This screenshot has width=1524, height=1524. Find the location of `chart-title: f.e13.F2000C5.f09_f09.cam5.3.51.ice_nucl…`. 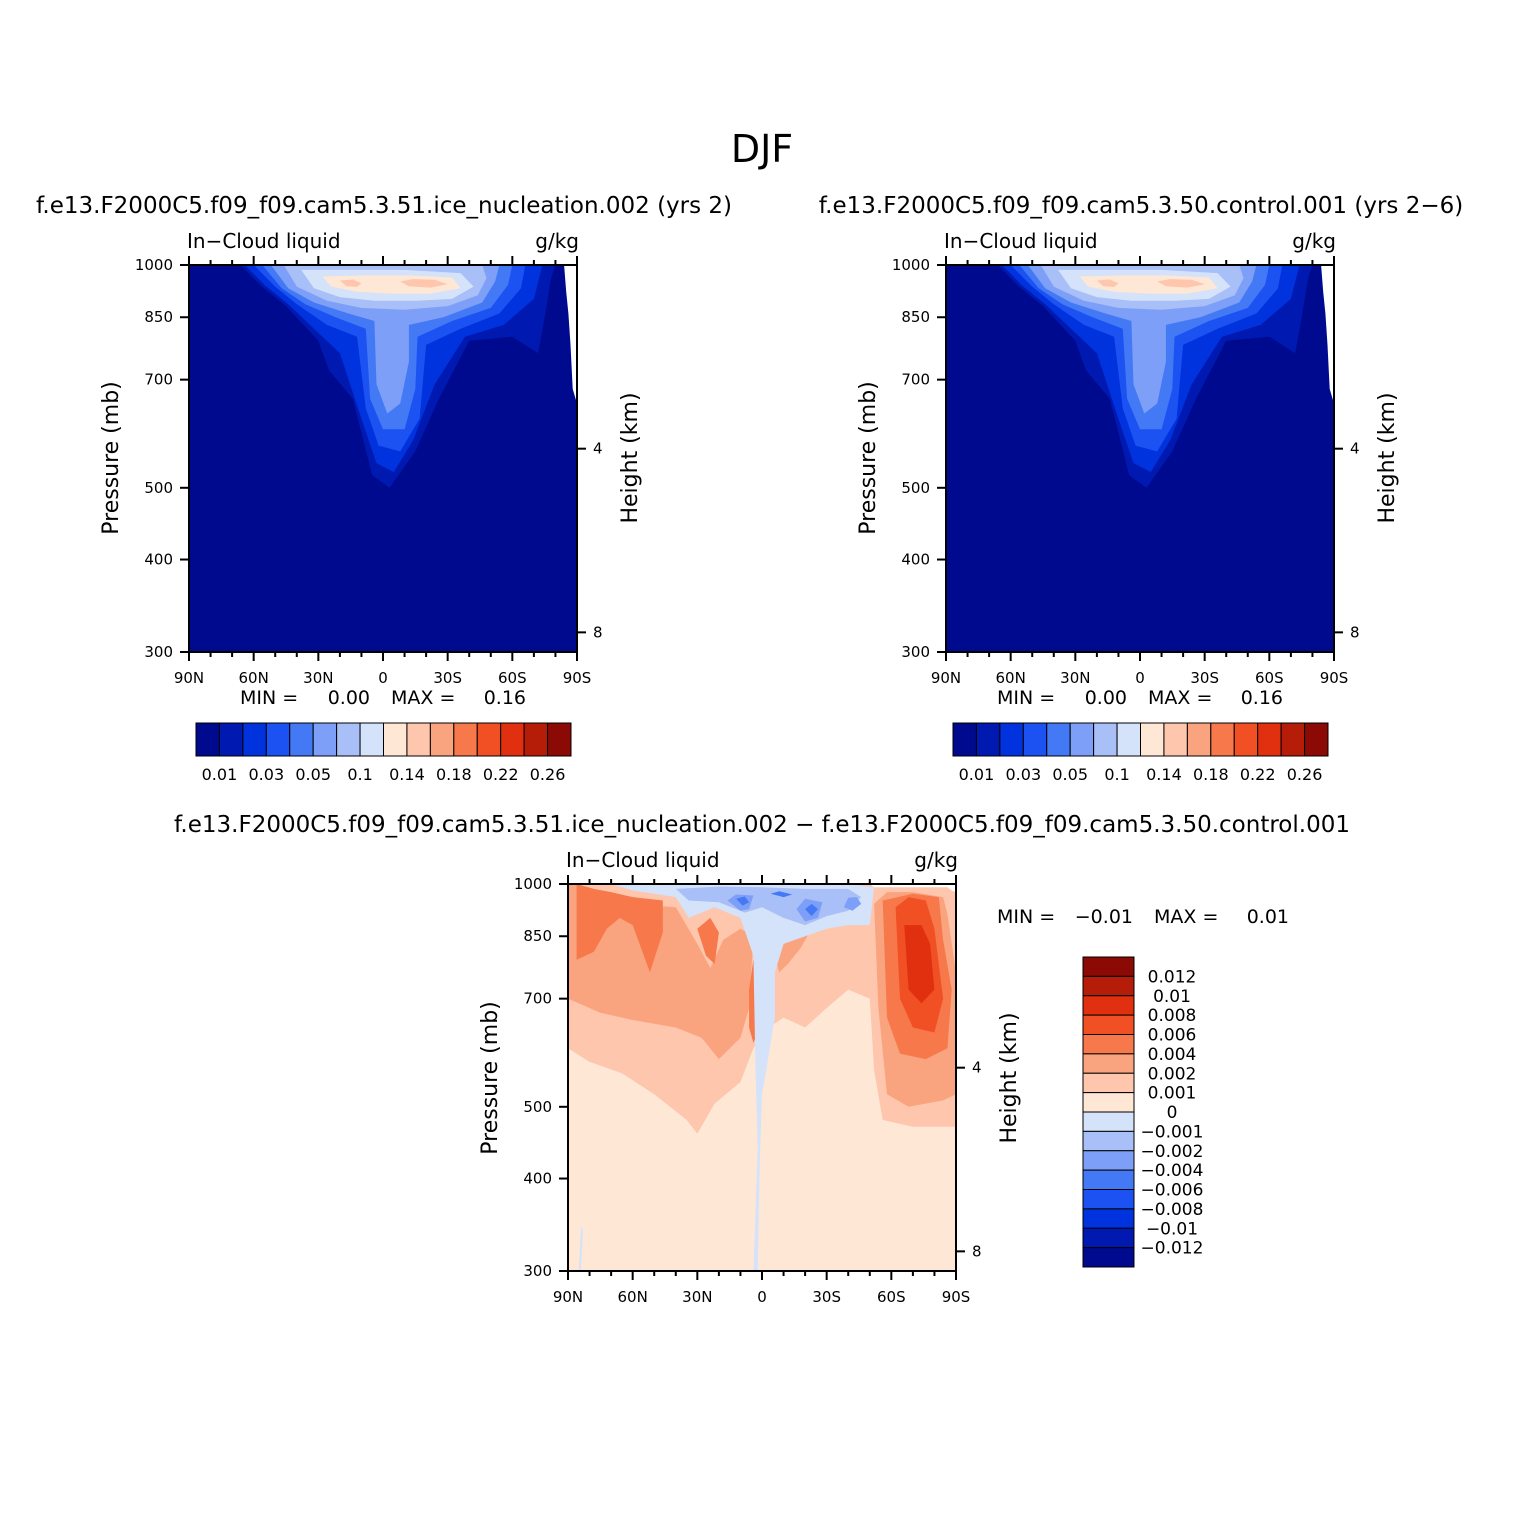

chart-title: f.e13.F2000C5.f09_f09.cam5.3.51.ice_nucl… is located at coordinates (762, 825).